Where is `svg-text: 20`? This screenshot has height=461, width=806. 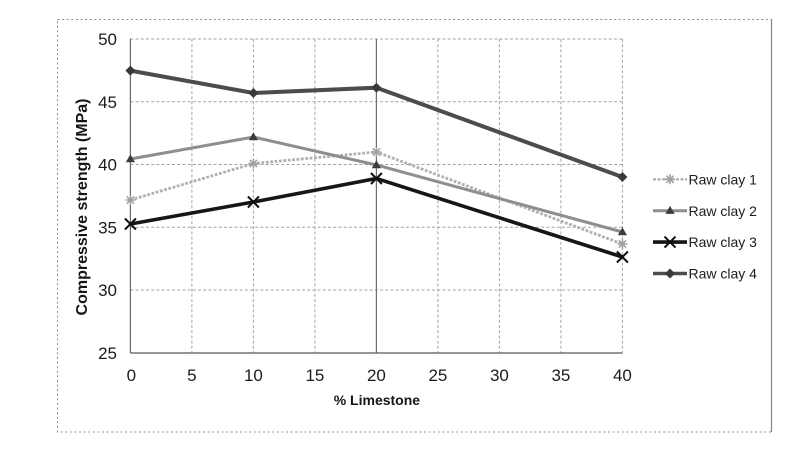 svg-text: 20 is located at coordinates (376, 375).